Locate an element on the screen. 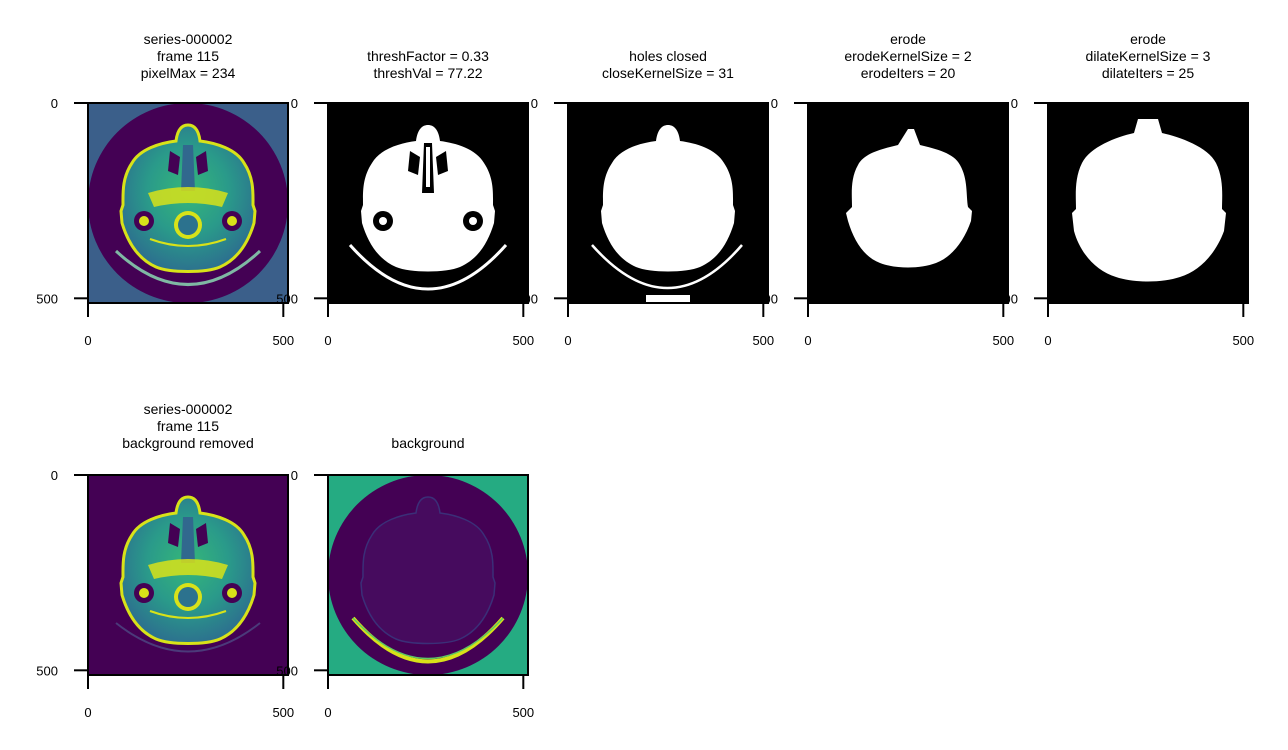 The image size is (1288, 750). panel-title-line: dilateIters = 25 is located at coordinates (1148, 73).